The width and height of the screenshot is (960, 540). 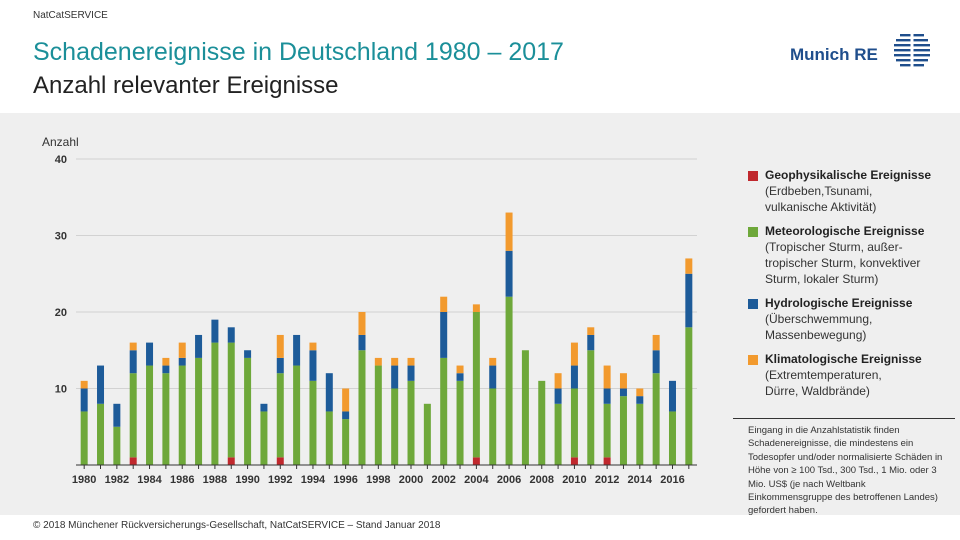 What do you see at coordinates (834, 247) in the screenshot?
I see `legend-desc: (Tropischer Sturm, außer-` at bounding box center [834, 247].